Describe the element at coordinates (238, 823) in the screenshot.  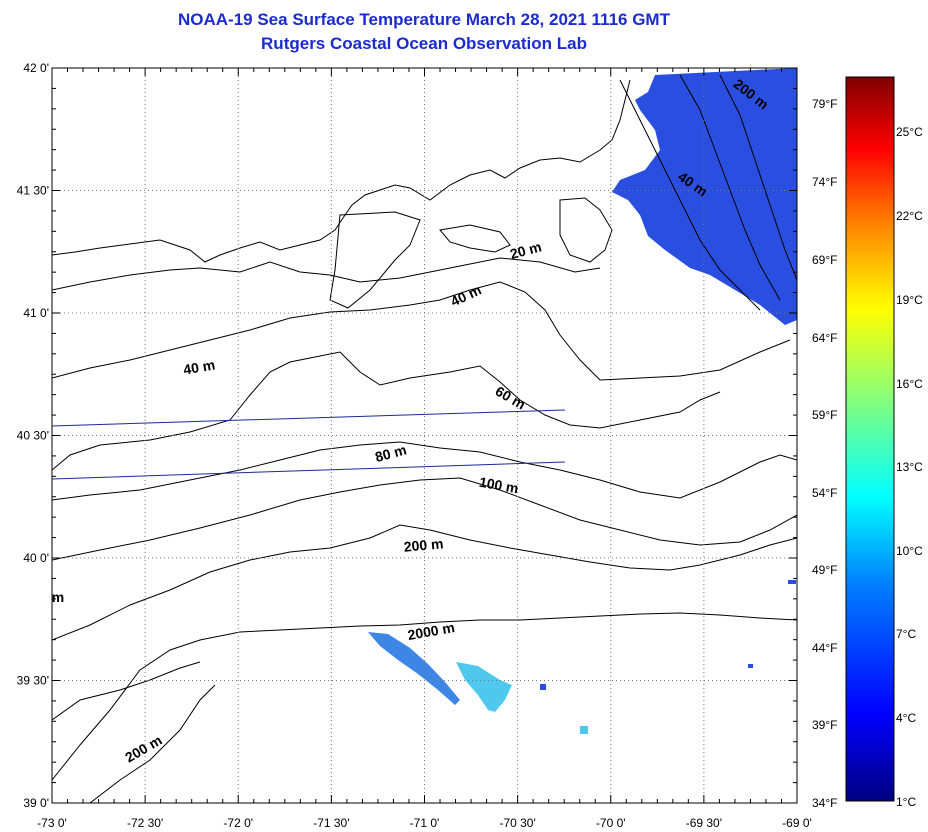
I see `lon-tick-label: -72 0'` at that location.